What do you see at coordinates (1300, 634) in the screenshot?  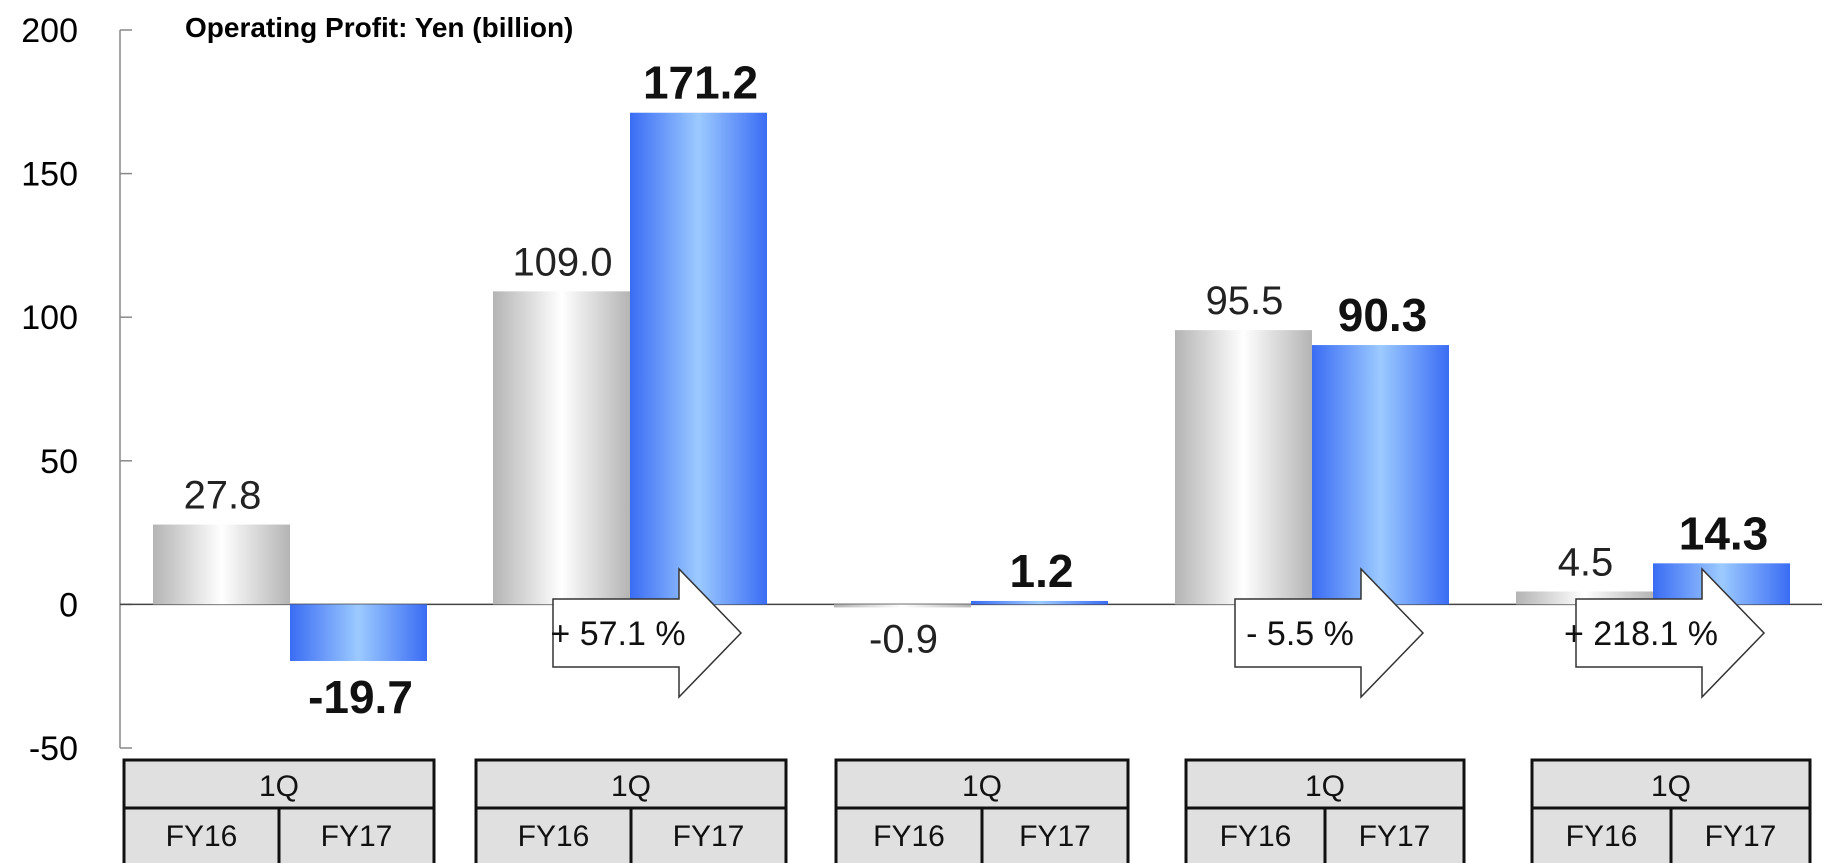 I see `growth-label: - 5.5 %` at bounding box center [1300, 634].